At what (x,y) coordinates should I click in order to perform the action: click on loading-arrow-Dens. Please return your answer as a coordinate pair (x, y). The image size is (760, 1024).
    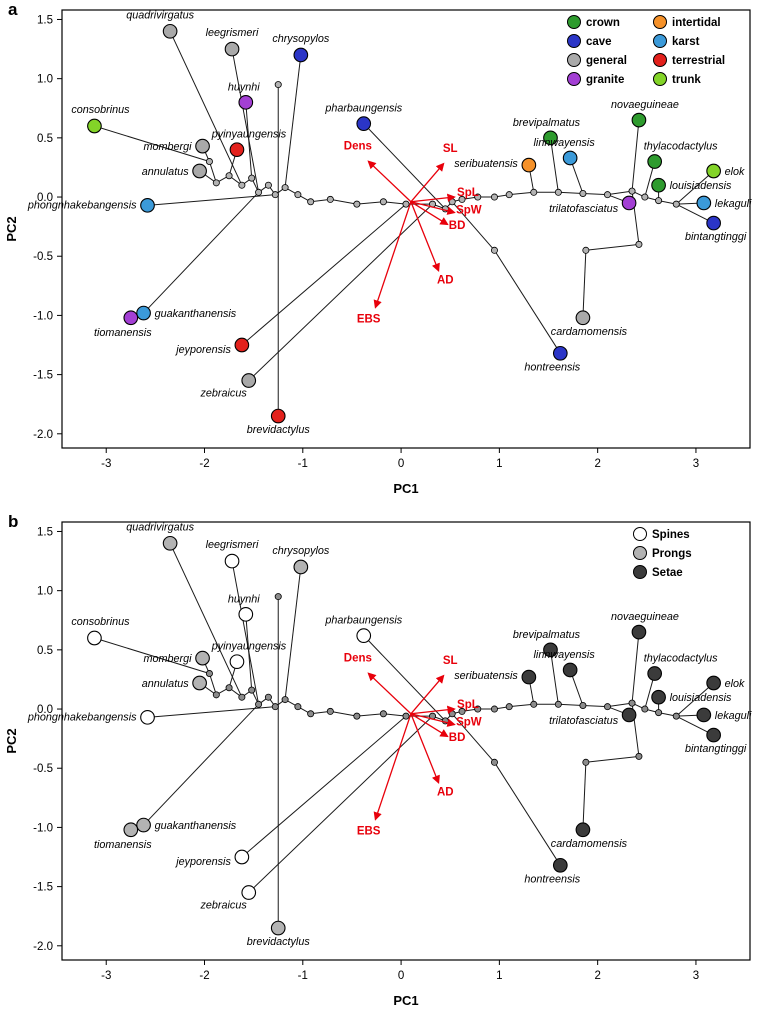
    Looking at the image, I should click on (389, 693).